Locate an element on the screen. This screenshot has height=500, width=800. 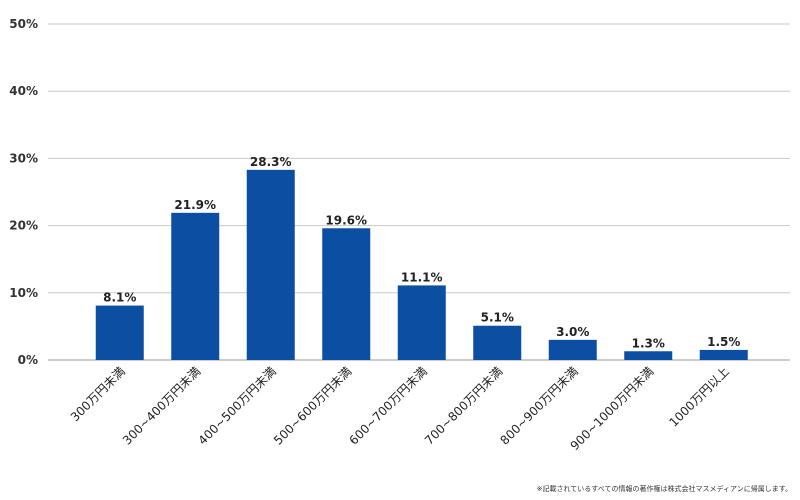
data-label: 8.1% is located at coordinates (119, 298).